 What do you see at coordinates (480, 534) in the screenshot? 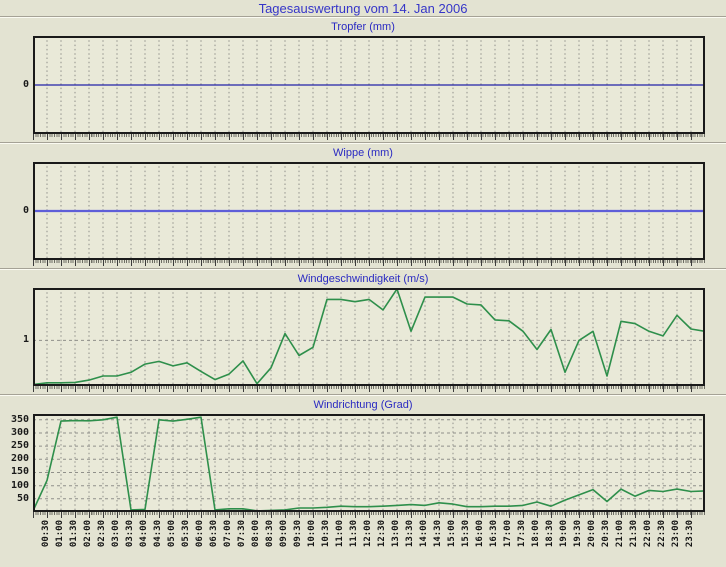
I see `x-tick-label: 16:00` at bounding box center [480, 534].